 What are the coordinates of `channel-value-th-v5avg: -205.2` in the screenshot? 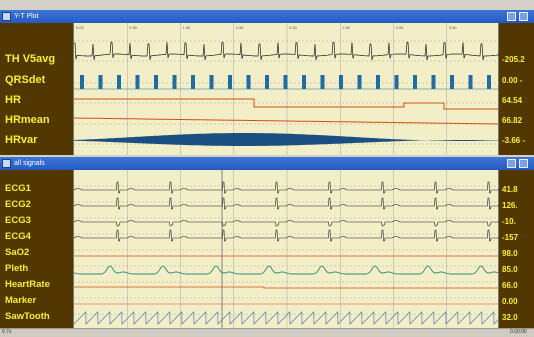 It's located at (513, 59).